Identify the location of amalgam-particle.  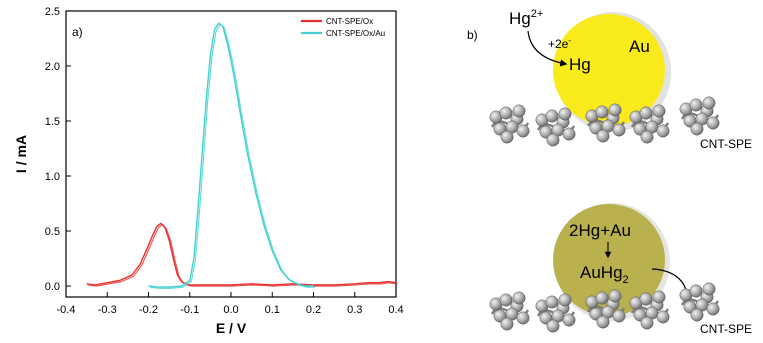
(609, 260).